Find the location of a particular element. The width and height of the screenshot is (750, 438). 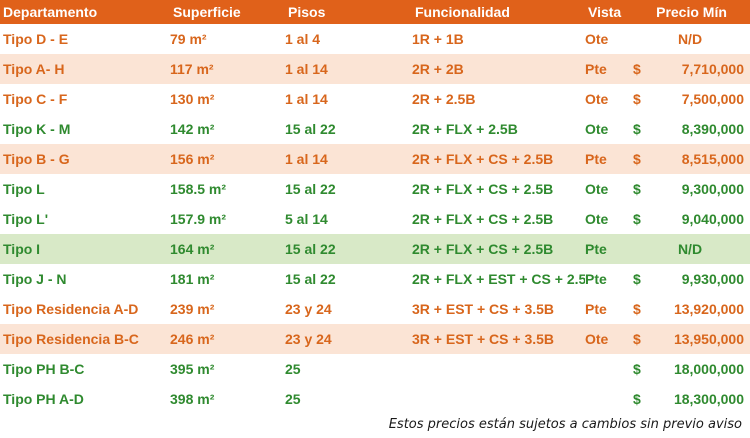

cell-precio: 8,390,000 is located at coordinates (713, 129).